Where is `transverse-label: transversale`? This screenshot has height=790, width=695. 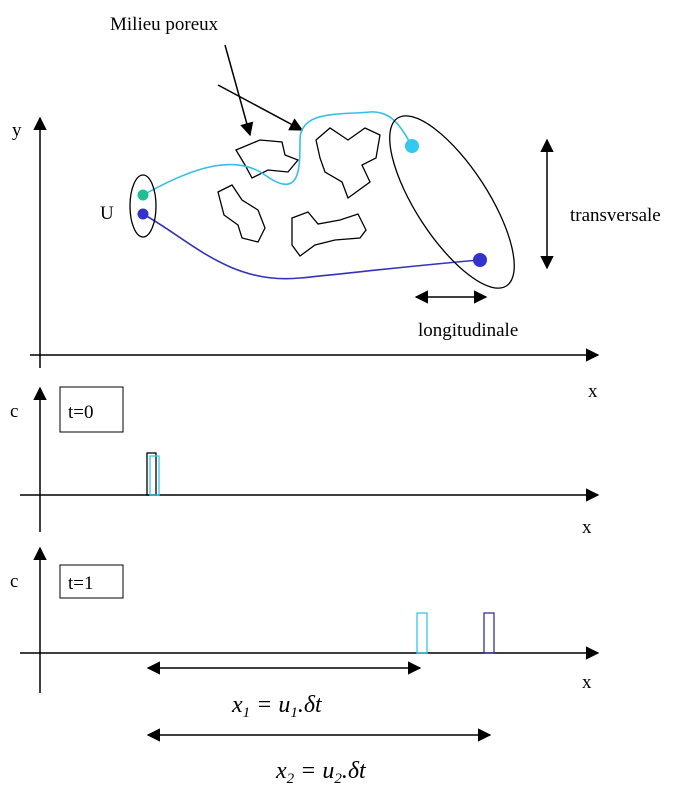
transverse-label: transversale is located at coordinates (615, 215).